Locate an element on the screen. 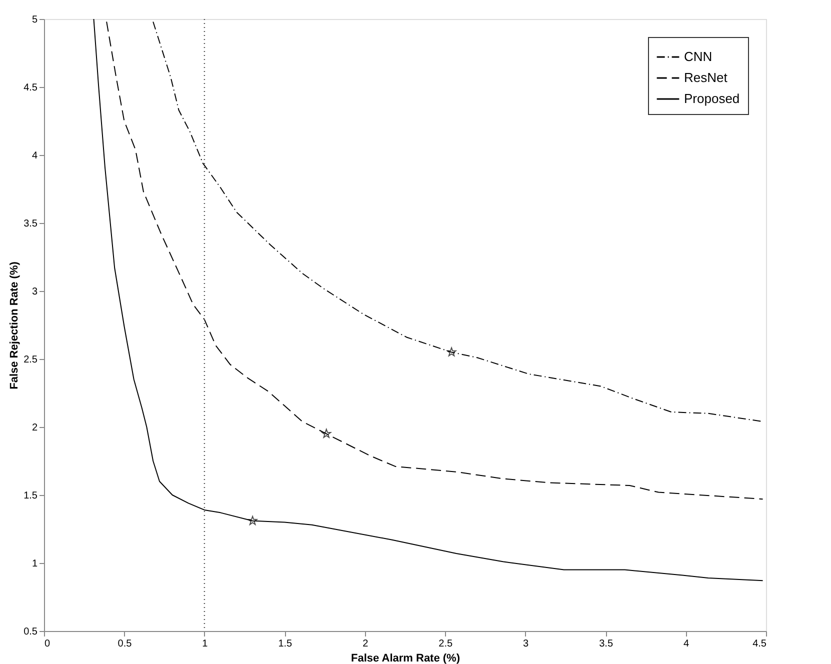 The image size is (831, 664). y-tick-label: 0.5 is located at coordinates (31, 632).